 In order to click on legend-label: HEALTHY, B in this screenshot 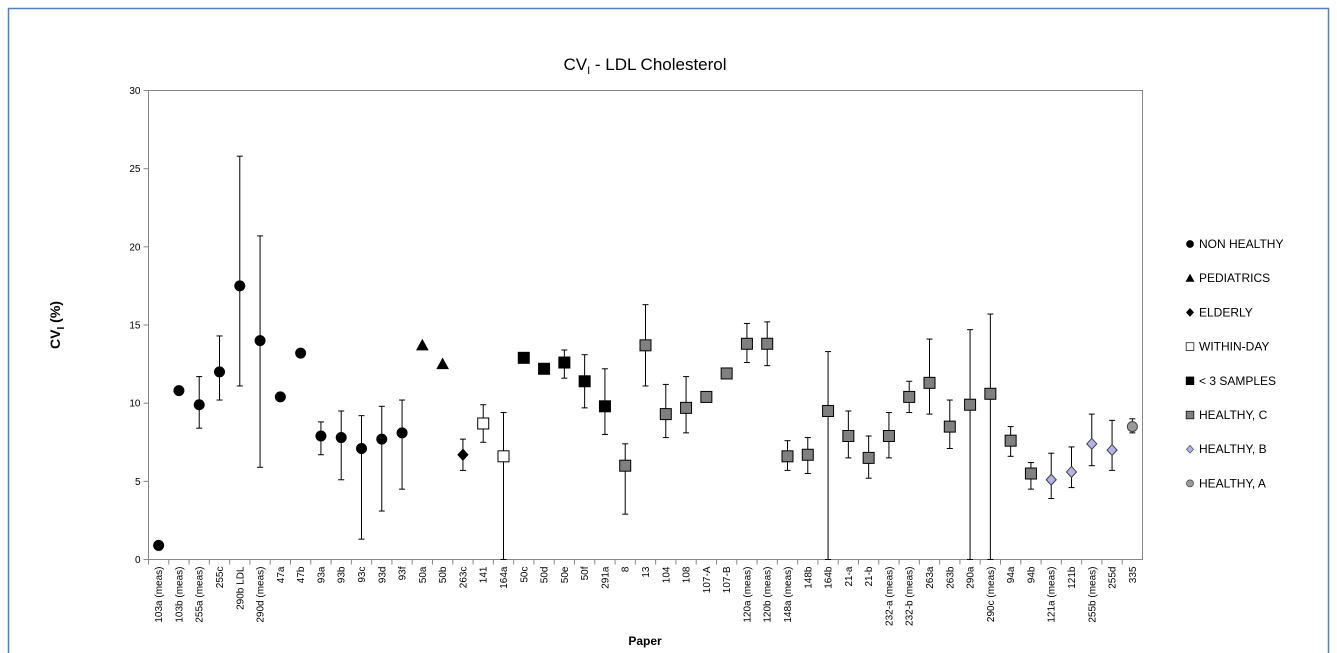, I will do `click(1233, 449)`.